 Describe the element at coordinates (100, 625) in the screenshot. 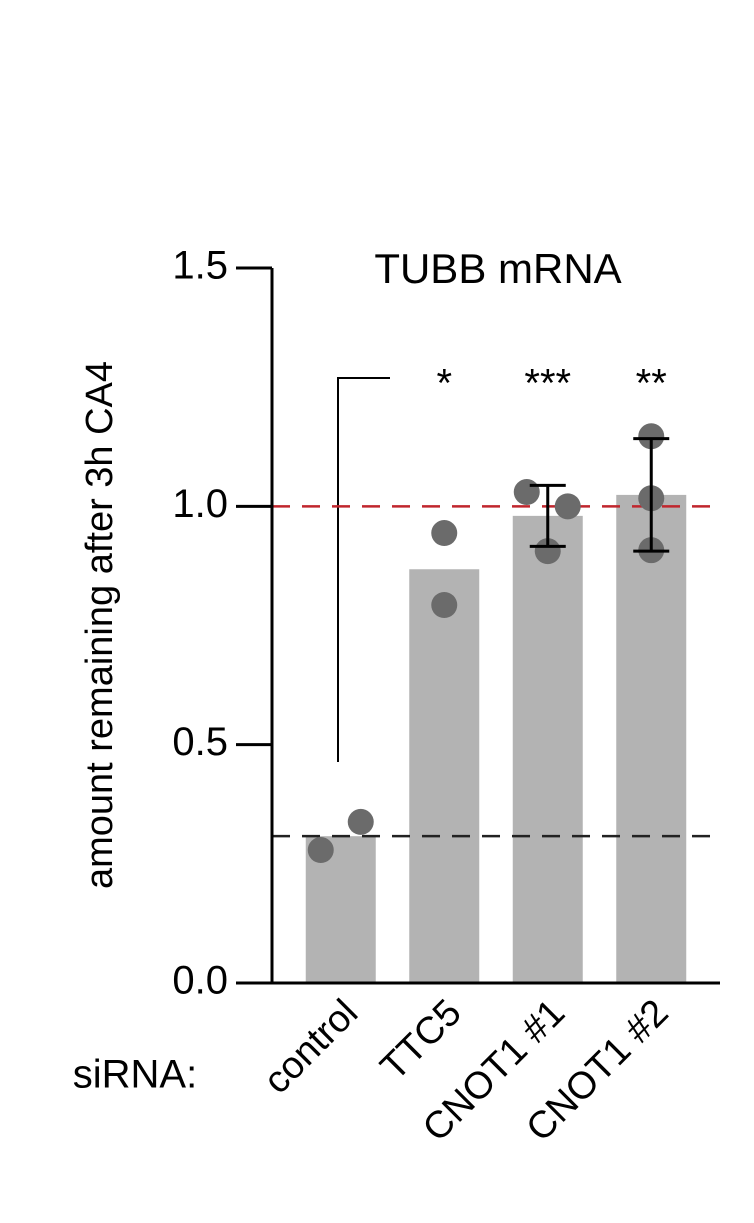

I see `y-axis-label: amount remaining after 3h CA4` at that location.